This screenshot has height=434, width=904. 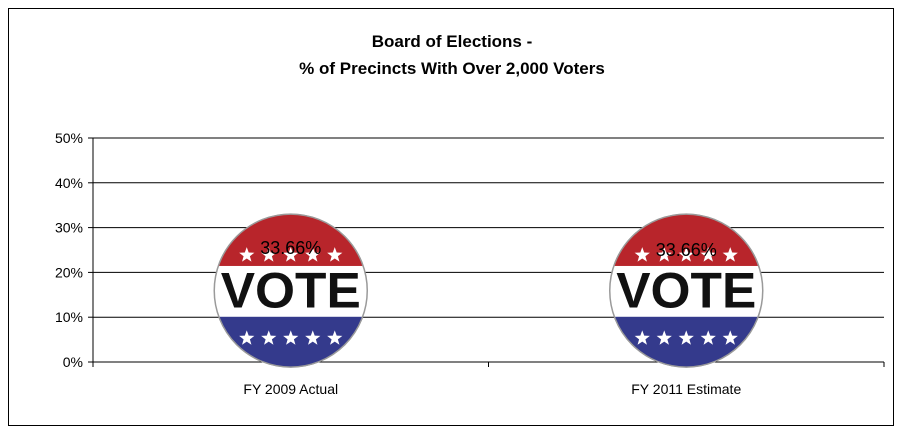 I want to click on y-tick-label: 10%, so click(x=69, y=317).